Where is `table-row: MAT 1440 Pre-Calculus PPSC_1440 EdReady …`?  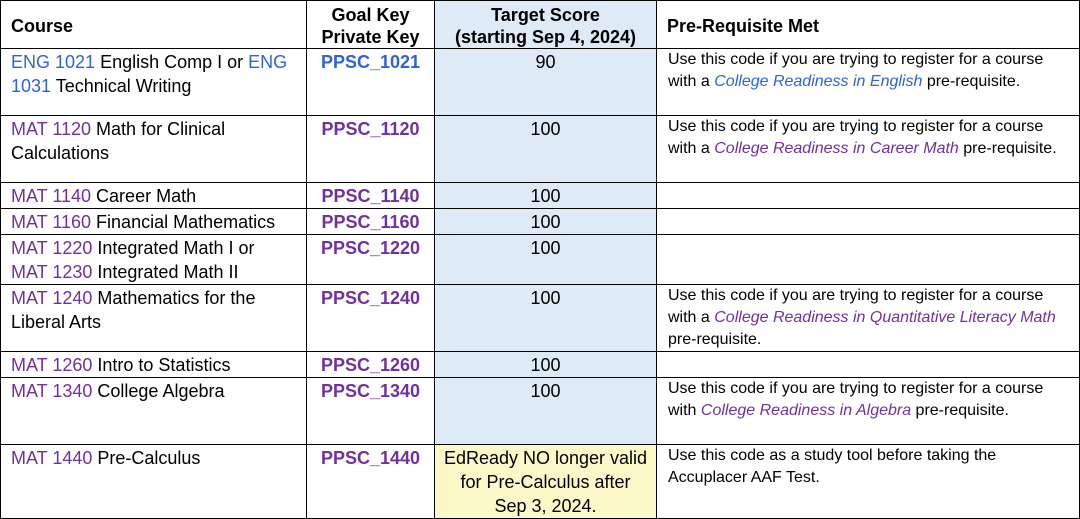
table-row: MAT 1440 Pre-Calculus PPSC_1440 EdReady … is located at coordinates (540, 481).